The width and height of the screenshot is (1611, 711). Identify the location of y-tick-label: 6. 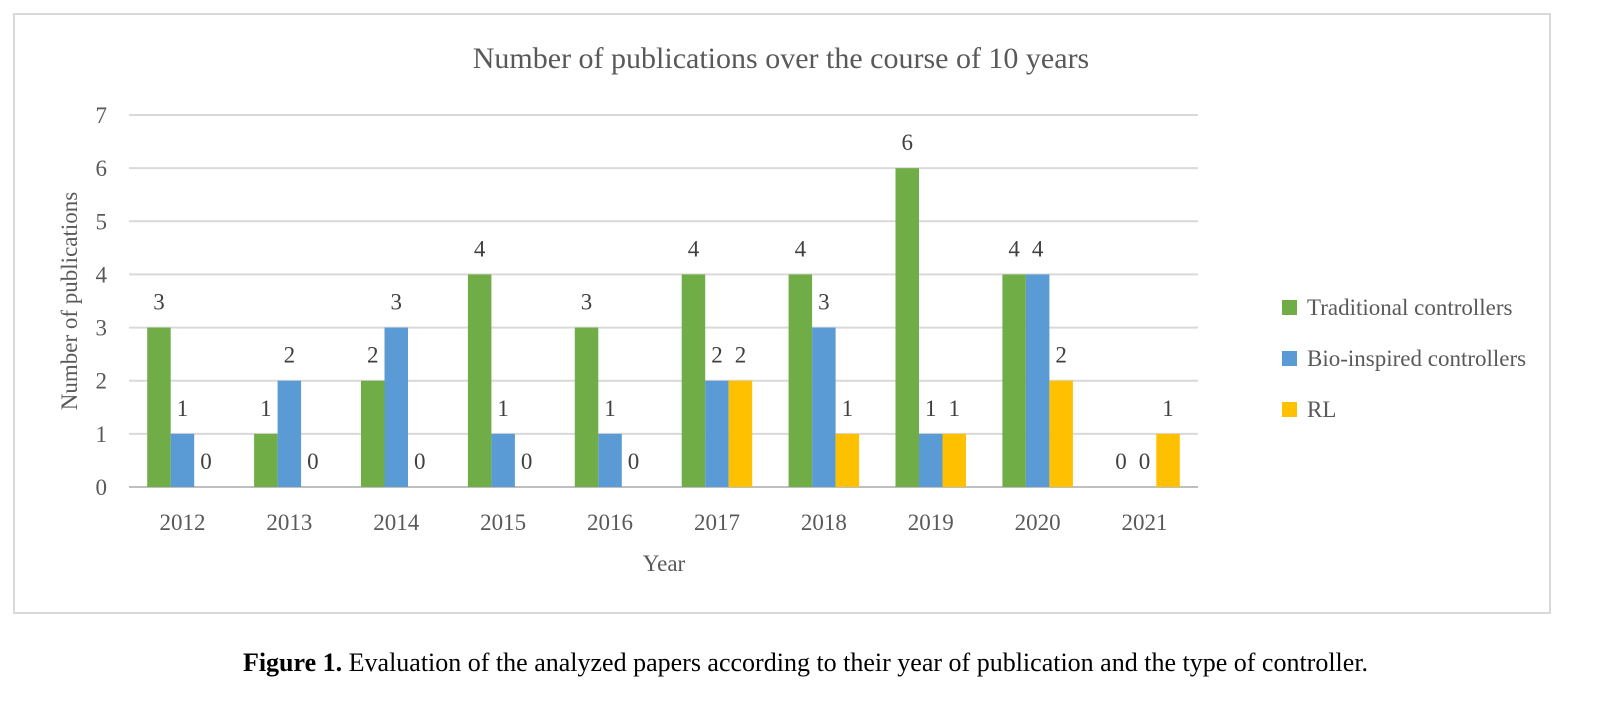
(102, 168).